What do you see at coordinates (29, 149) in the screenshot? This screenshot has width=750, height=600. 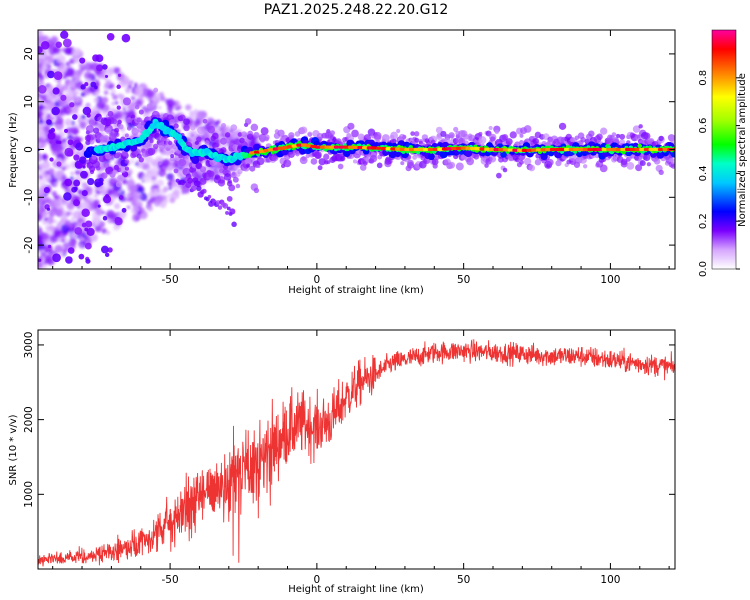 I see `spectrogram-y-tick-label: 0` at bounding box center [29, 149].